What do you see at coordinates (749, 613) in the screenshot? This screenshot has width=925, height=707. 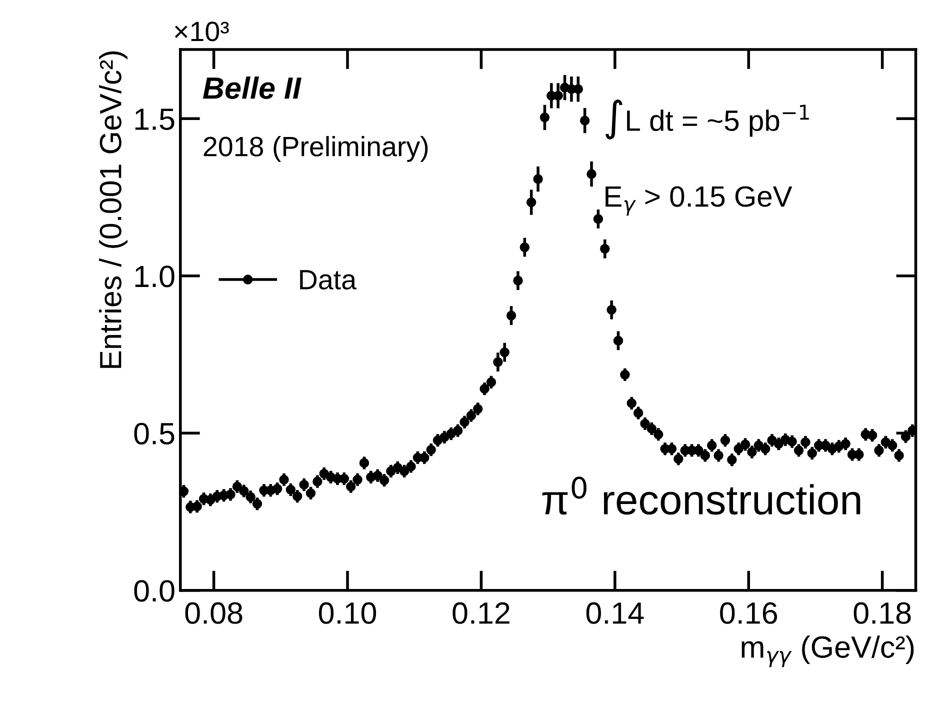 I see `x-tick-label: 0.16` at bounding box center [749, 613].